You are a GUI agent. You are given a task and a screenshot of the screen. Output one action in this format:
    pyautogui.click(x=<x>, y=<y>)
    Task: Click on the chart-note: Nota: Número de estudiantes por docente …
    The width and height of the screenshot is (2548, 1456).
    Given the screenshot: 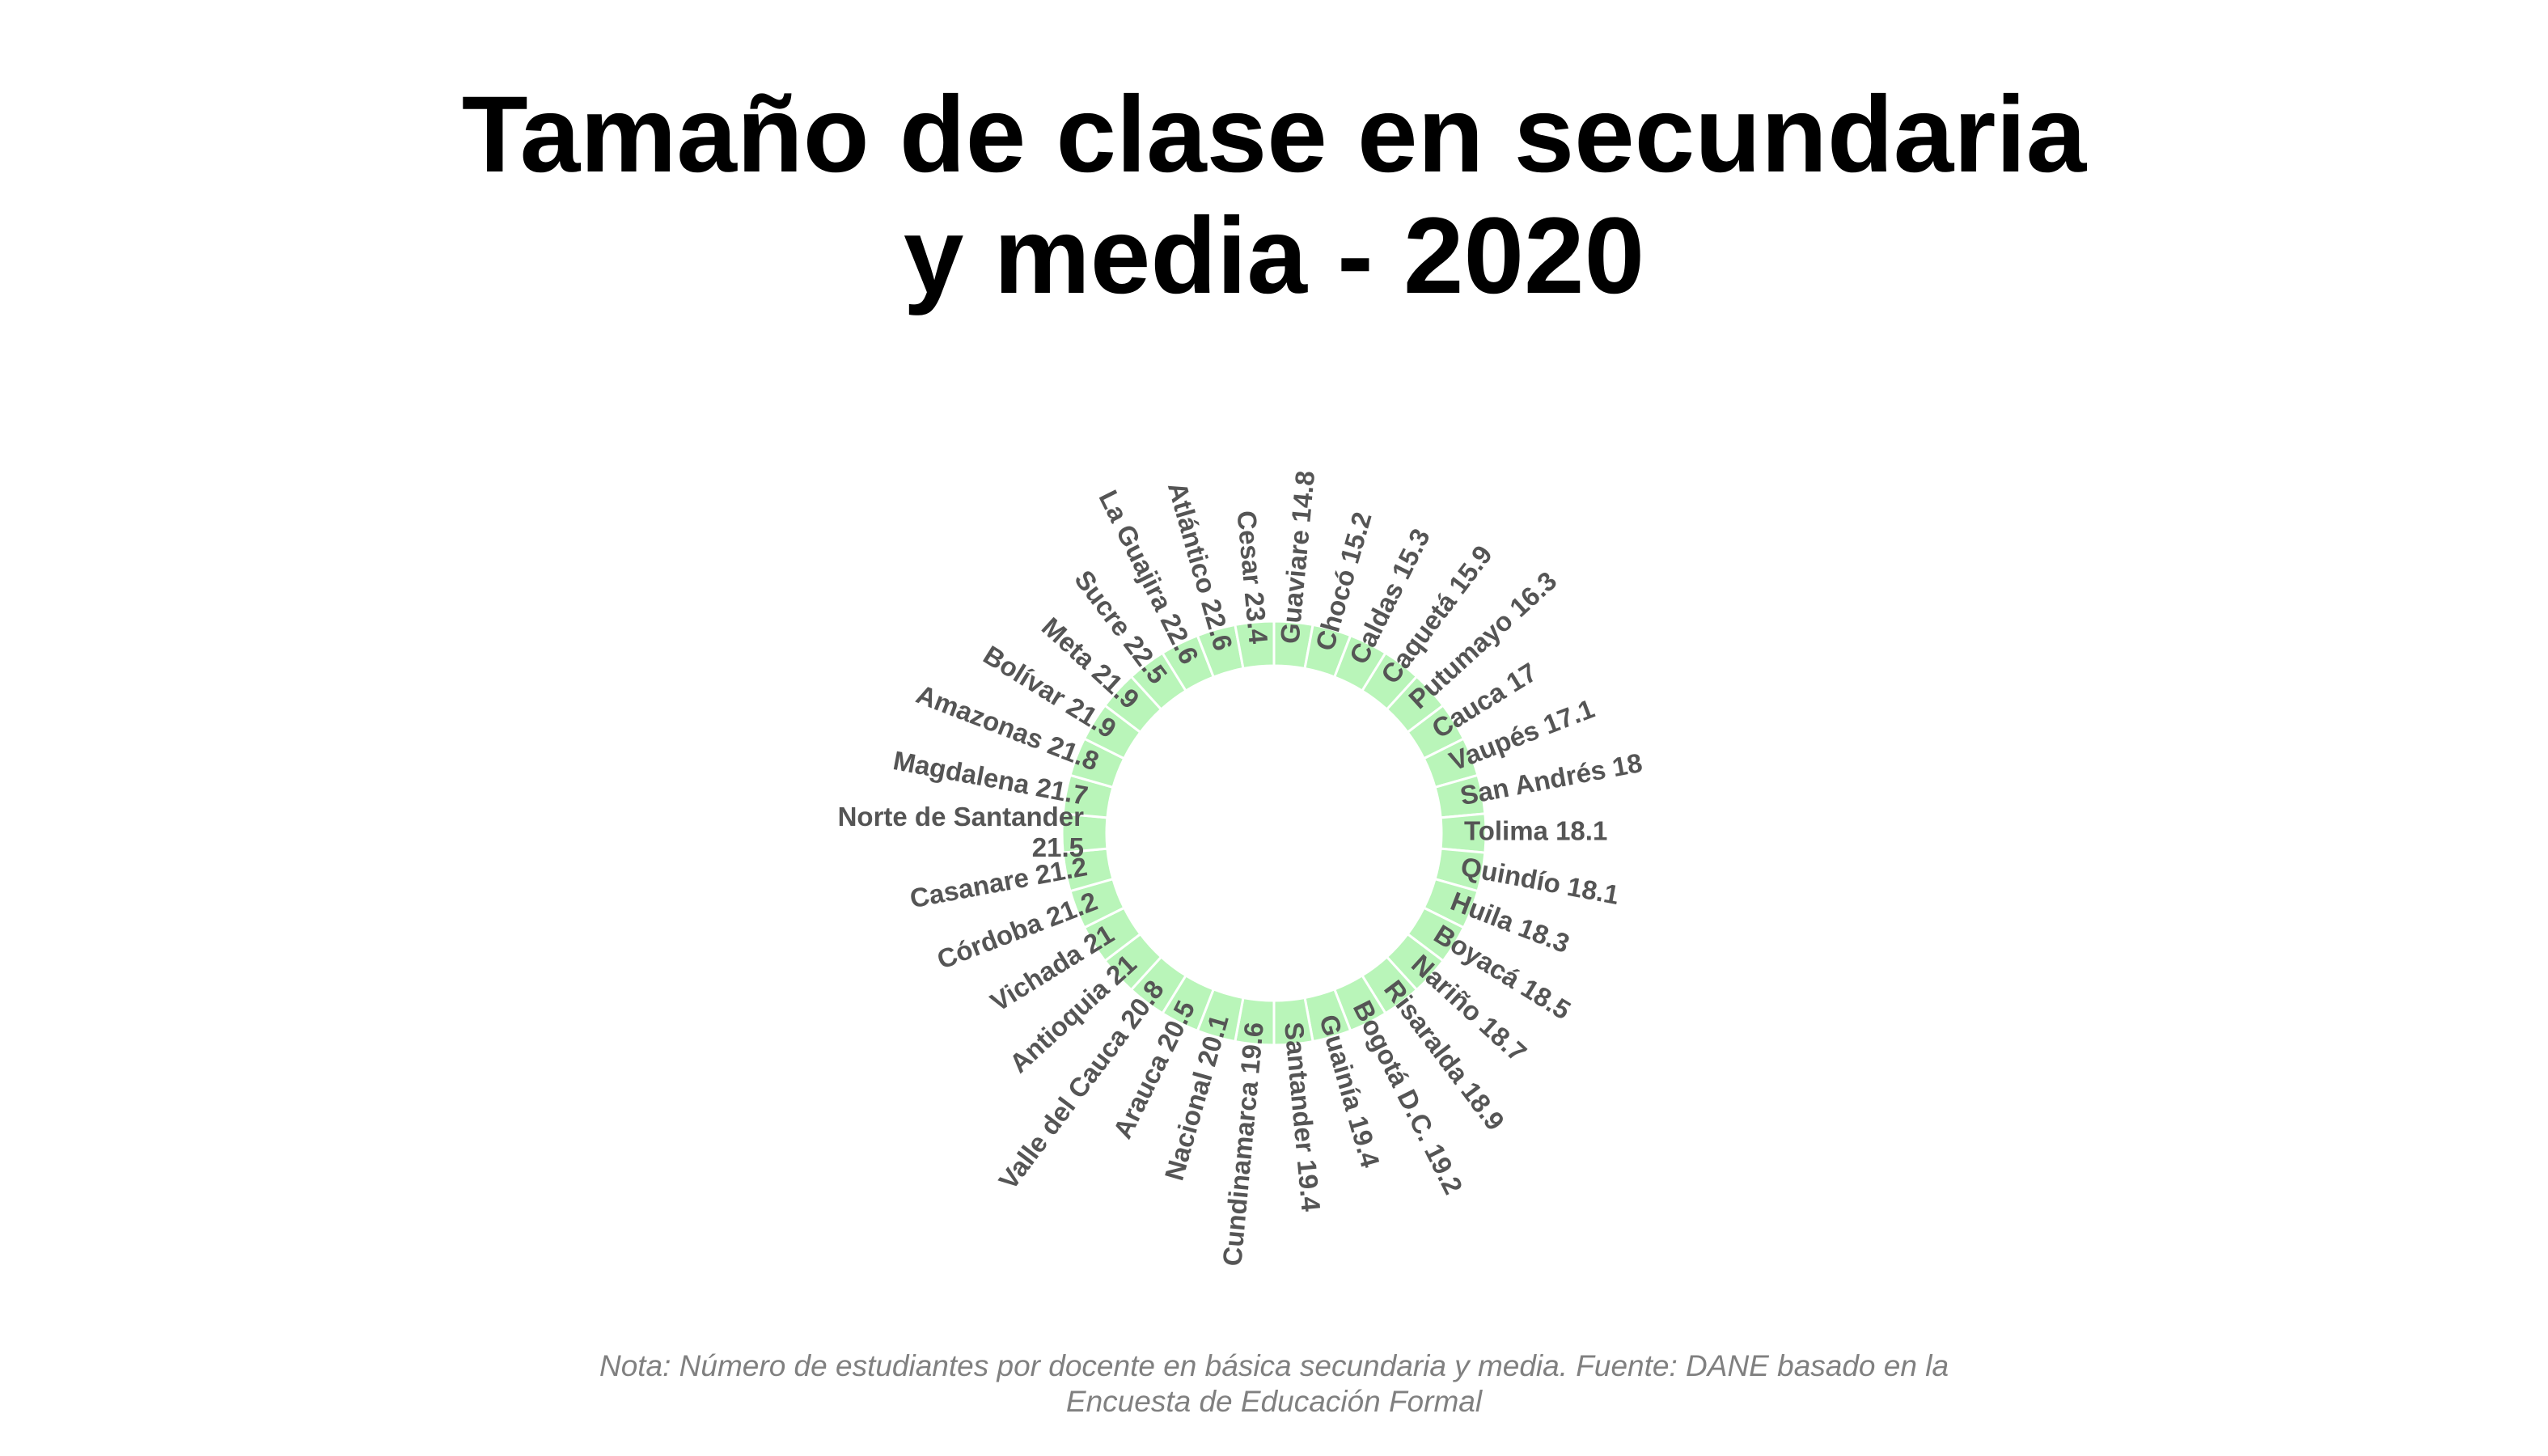 What is the action you would take?
    pyautogui.click(x=1274, y=1384)
    